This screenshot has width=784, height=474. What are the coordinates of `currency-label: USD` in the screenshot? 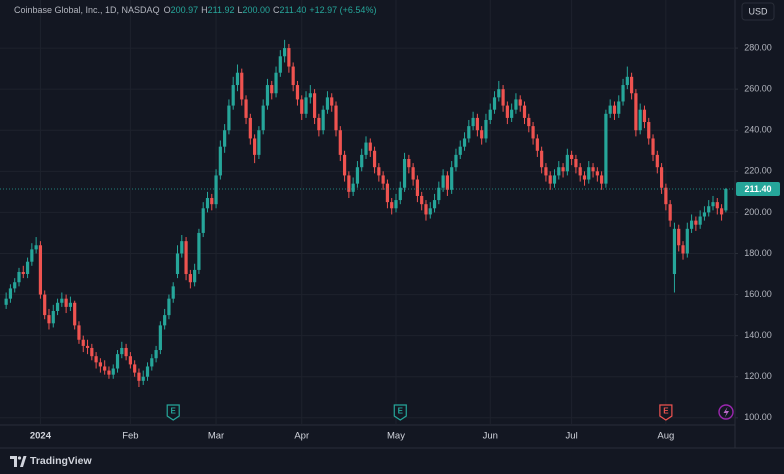 It's located at (758, 11).